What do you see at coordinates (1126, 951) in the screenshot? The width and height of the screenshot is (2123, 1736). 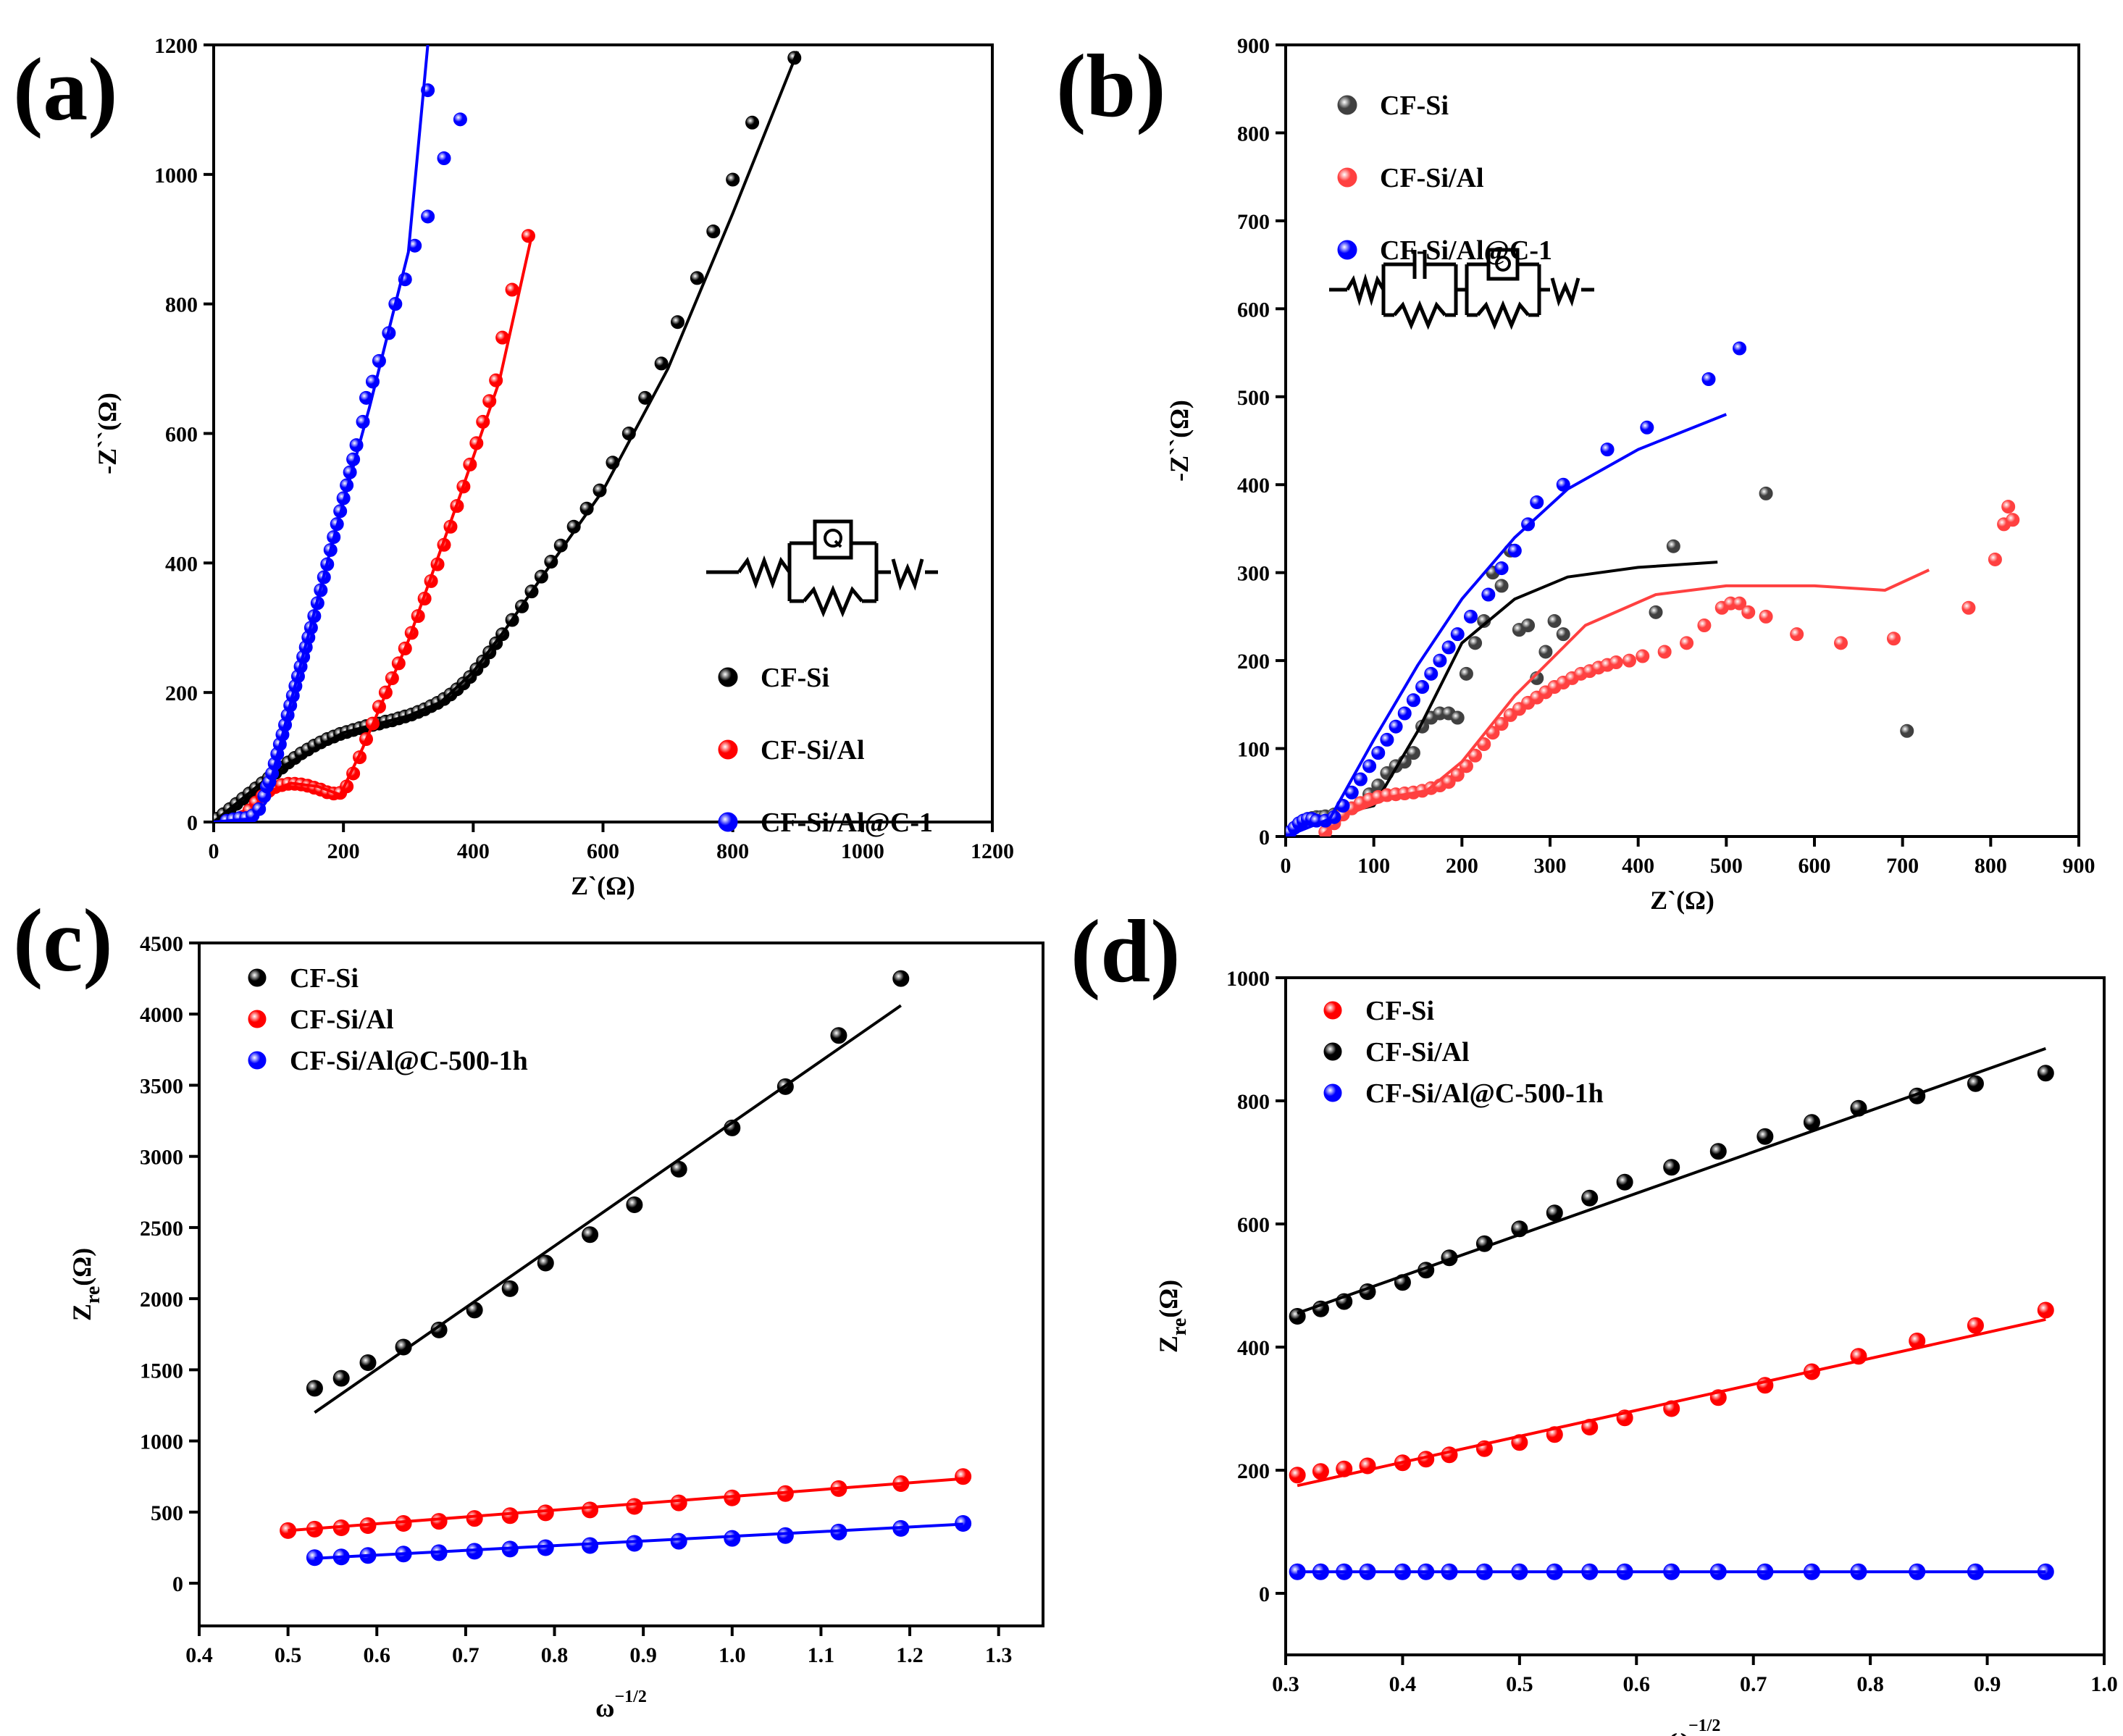 I see `panel-label: (d)` at bounding box center [1126, 951].